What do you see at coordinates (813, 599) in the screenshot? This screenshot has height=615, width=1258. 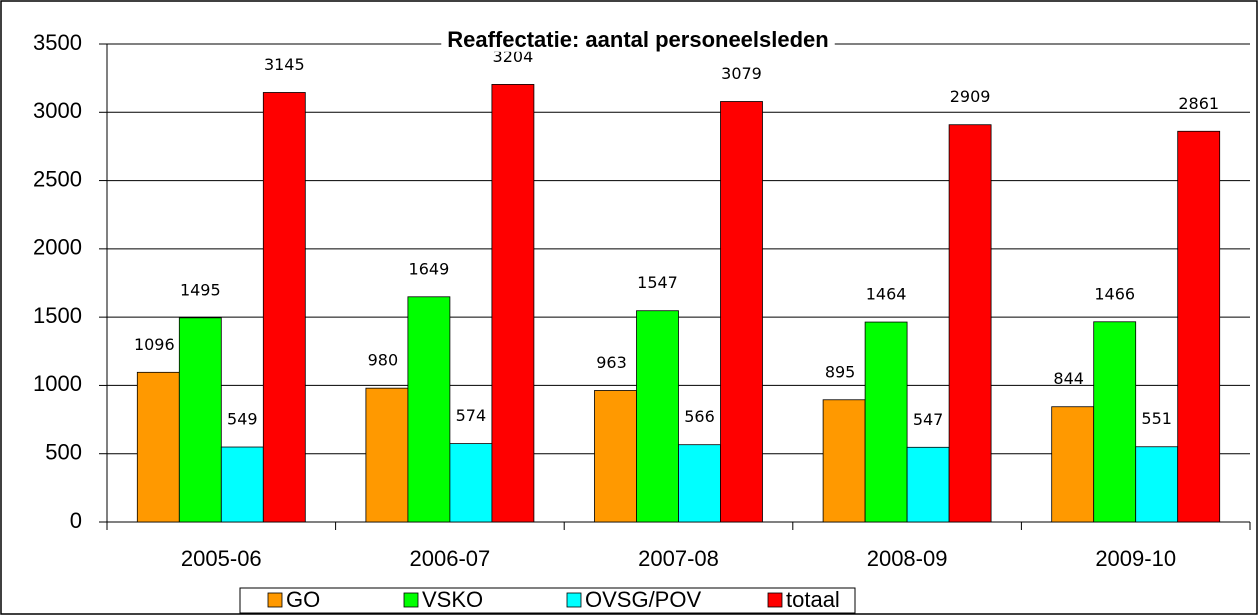 I see `legend-label: totaal` at bounding box center [813, 599].